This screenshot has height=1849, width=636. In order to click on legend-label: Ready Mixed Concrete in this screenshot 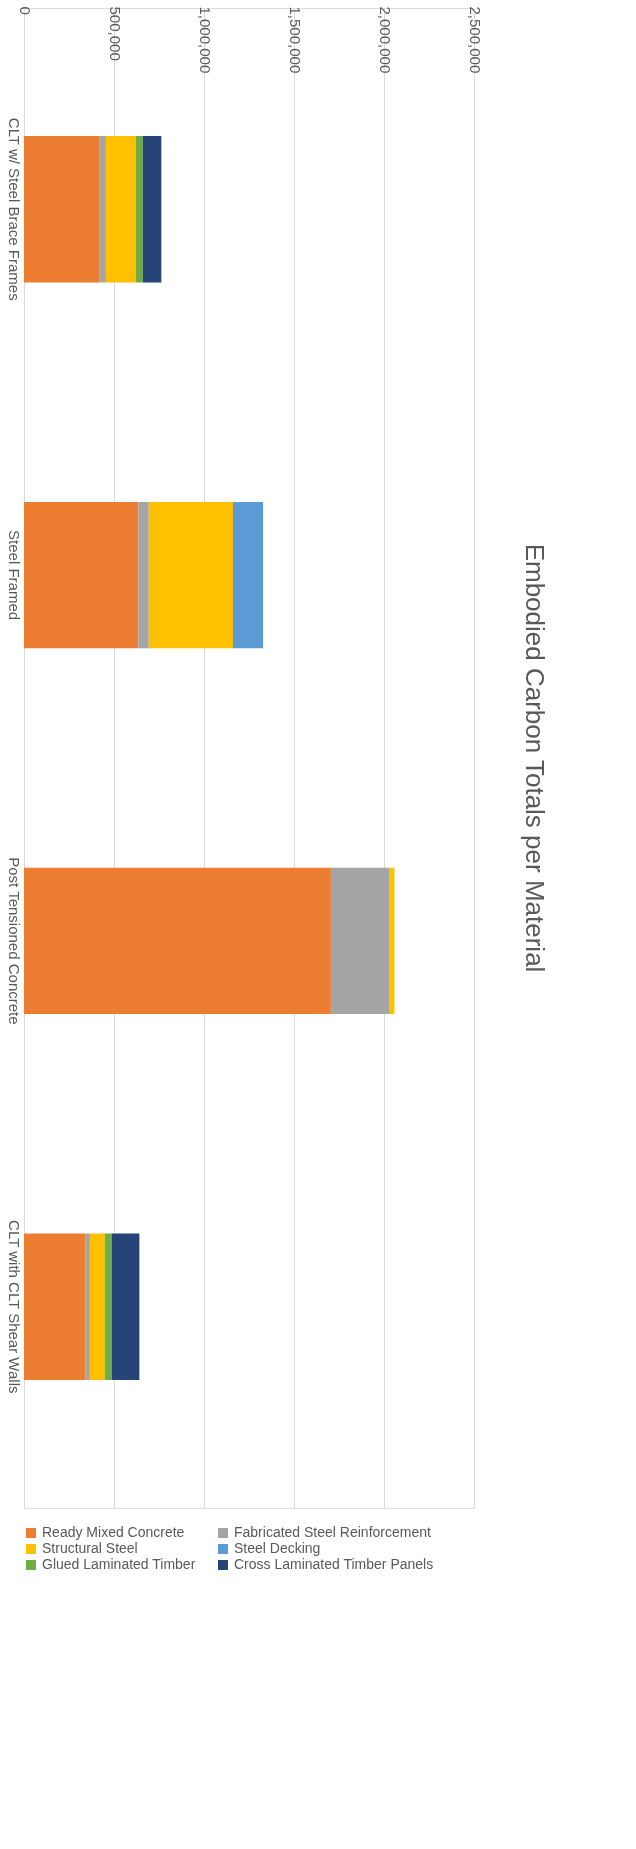, I will do `click(113, 1532)`.